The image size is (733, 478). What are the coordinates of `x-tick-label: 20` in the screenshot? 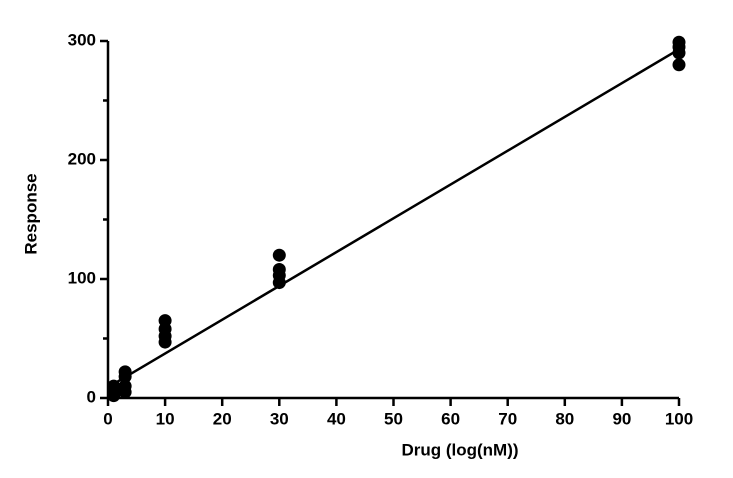 It's located at (222, 418).